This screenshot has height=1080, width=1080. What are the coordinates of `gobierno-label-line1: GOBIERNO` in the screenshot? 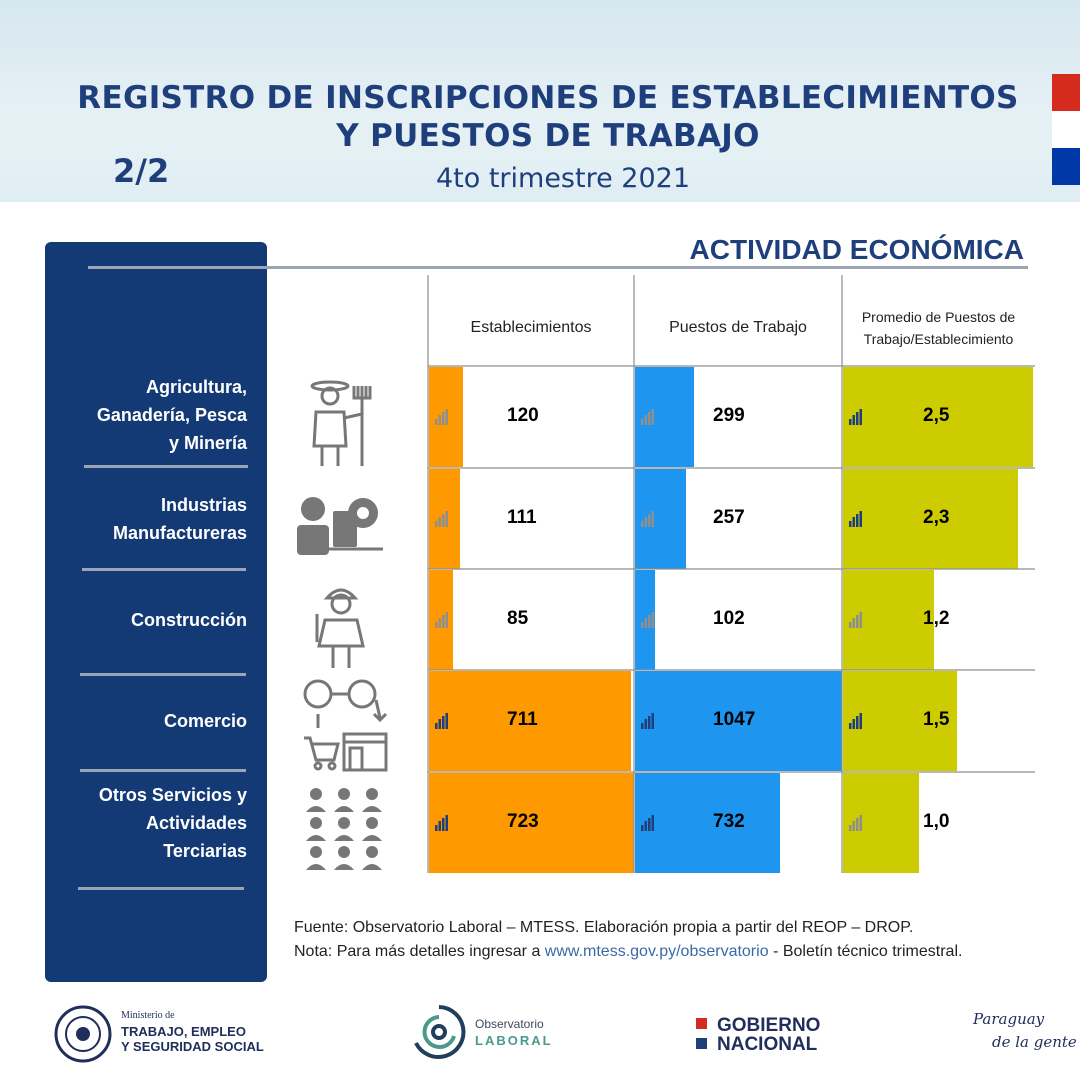 It's located at (769, 1025).